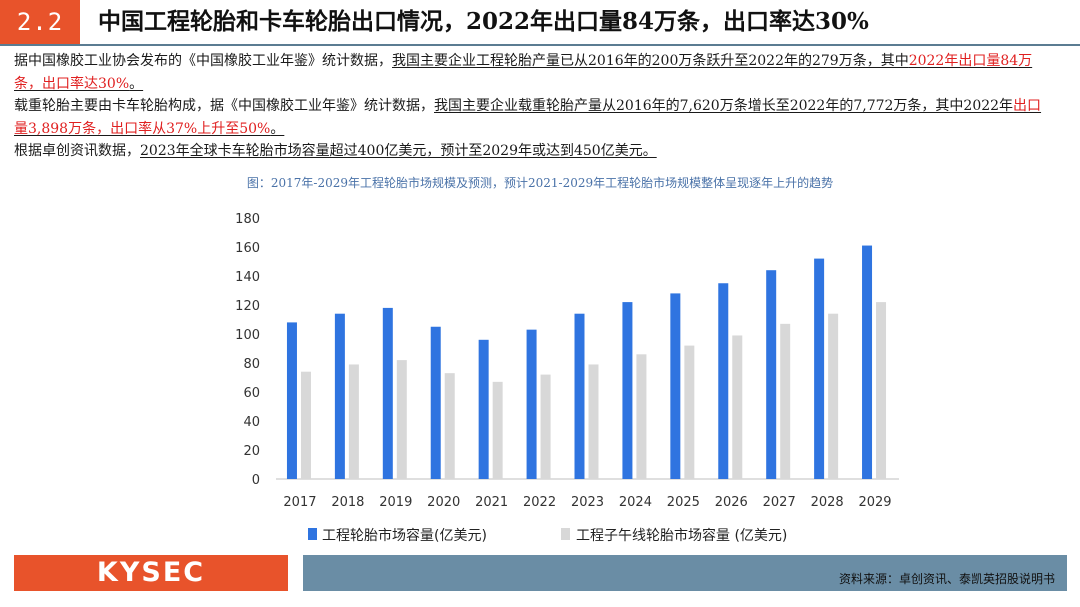  What do you see at coordinates (247, 350) in the screenshot?
I see `y-axis: 0 20 40 60 80 100 120 140 160 180` at bounding box center [247, 350].